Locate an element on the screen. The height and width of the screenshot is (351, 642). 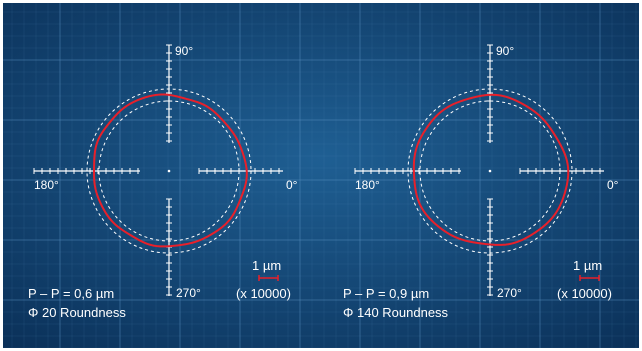
peak-to-peak-label: P – P = 0,6 µm is located at coordinates (71, 293).